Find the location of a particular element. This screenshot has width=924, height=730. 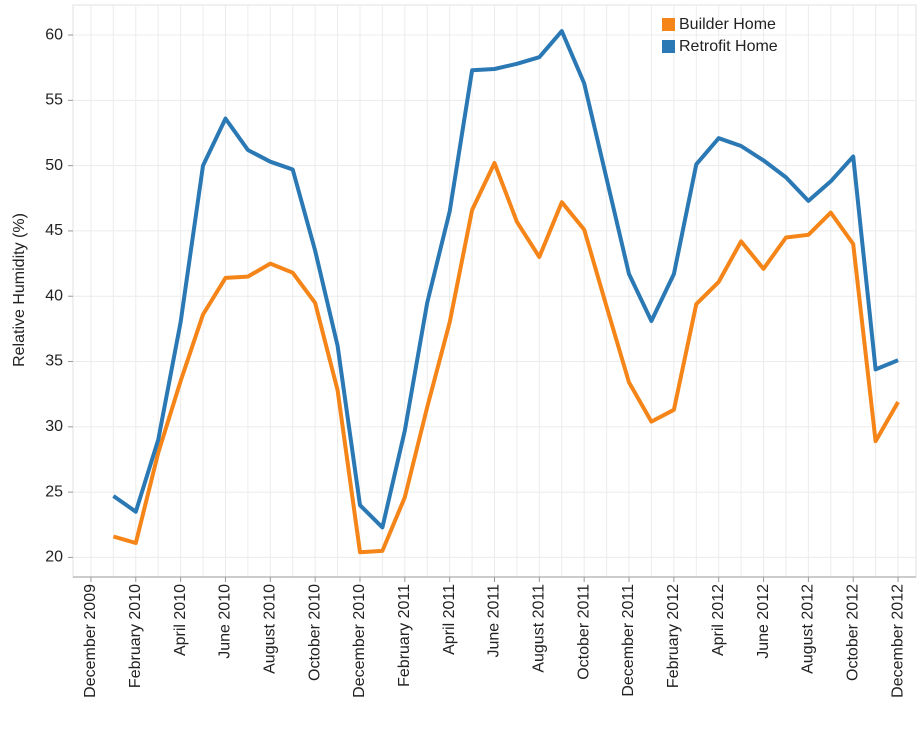

legend-label: Builder Home is located at coordinates (727, 24).